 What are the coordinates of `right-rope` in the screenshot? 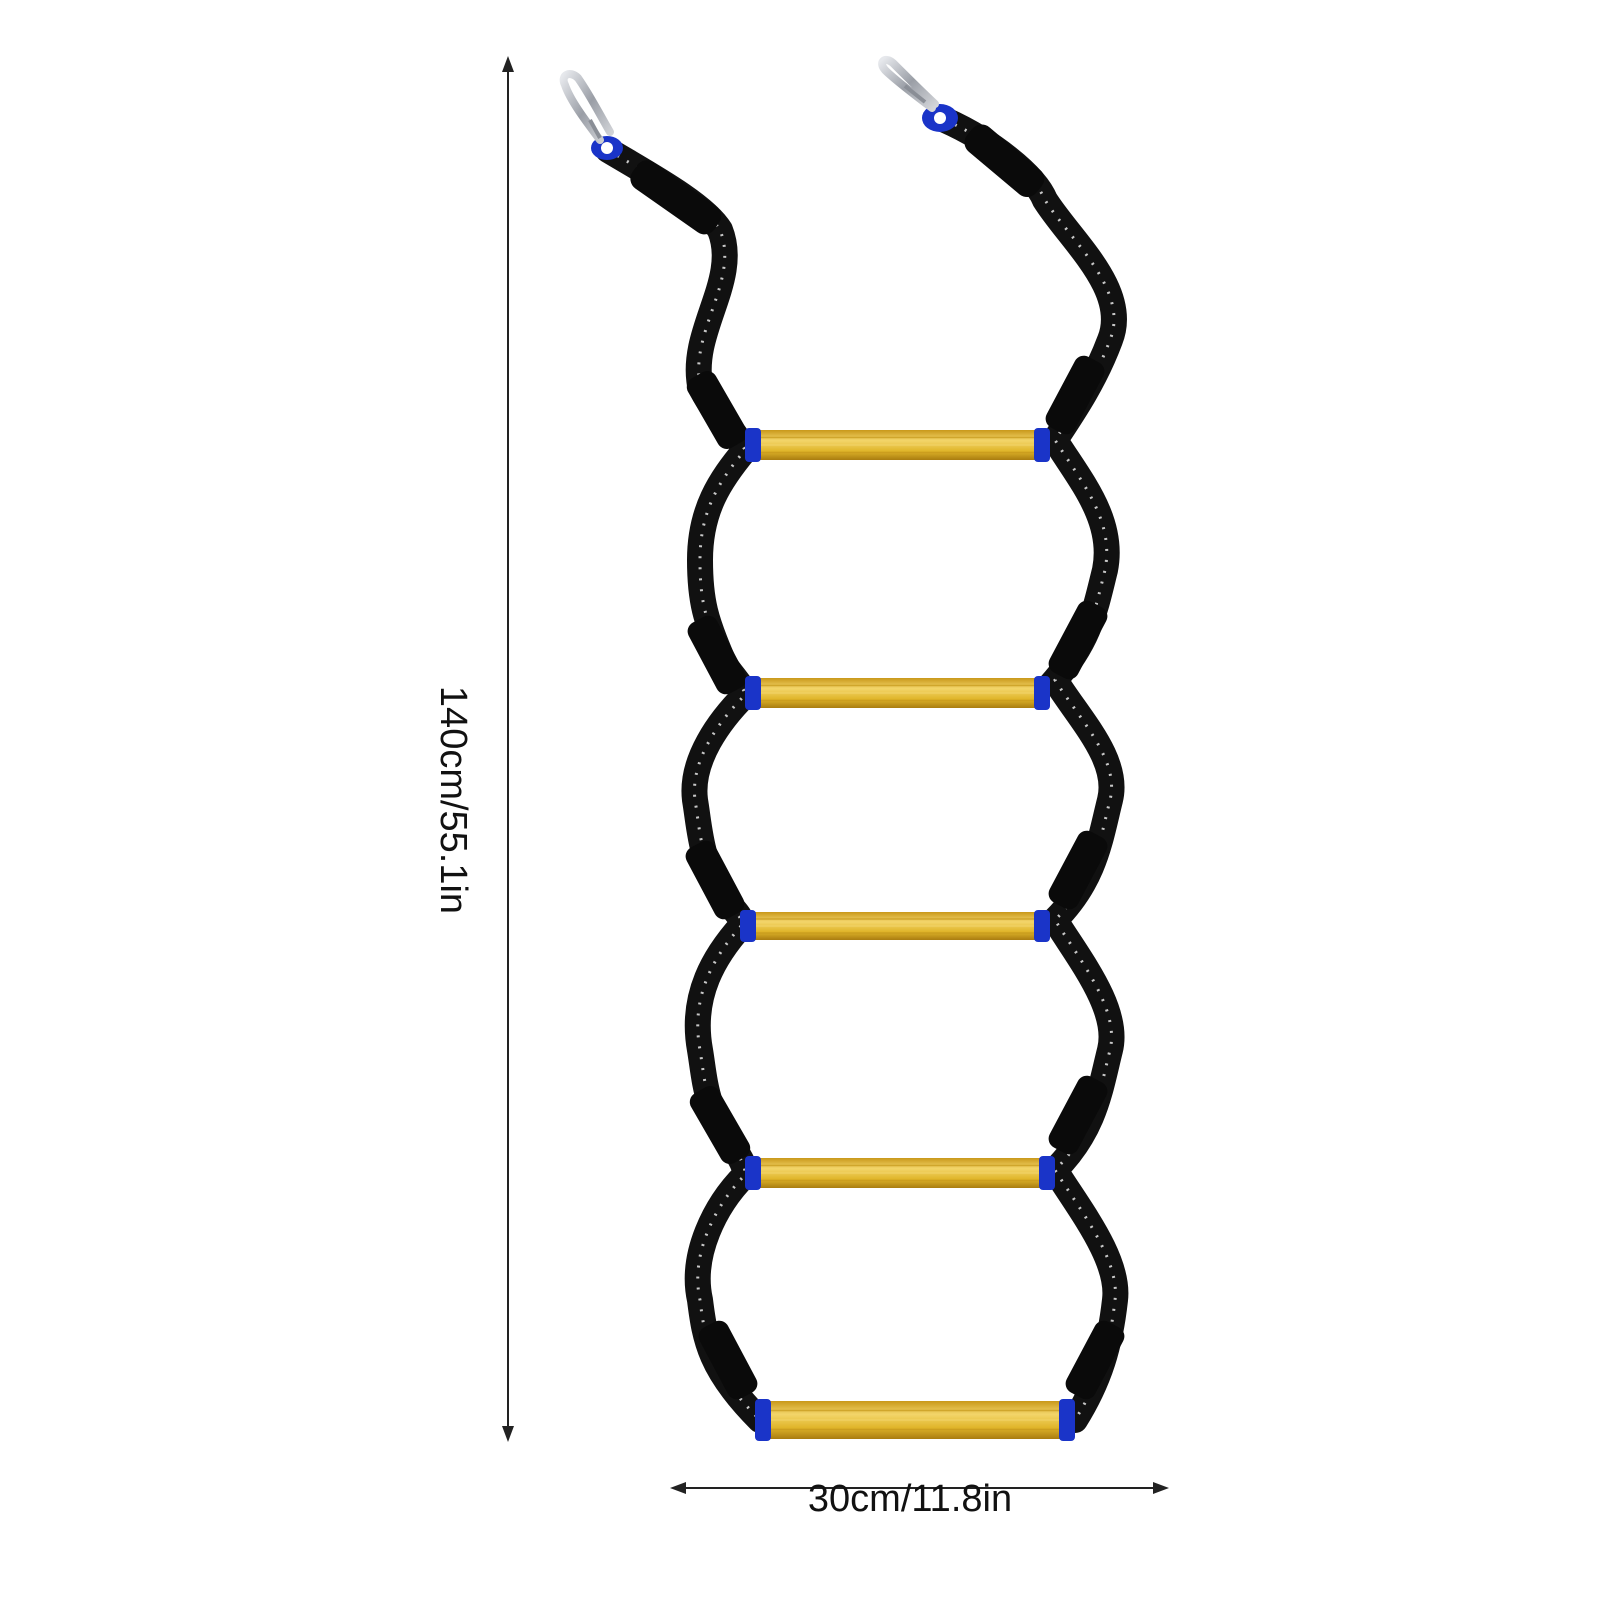 It's located at (1030, 770).